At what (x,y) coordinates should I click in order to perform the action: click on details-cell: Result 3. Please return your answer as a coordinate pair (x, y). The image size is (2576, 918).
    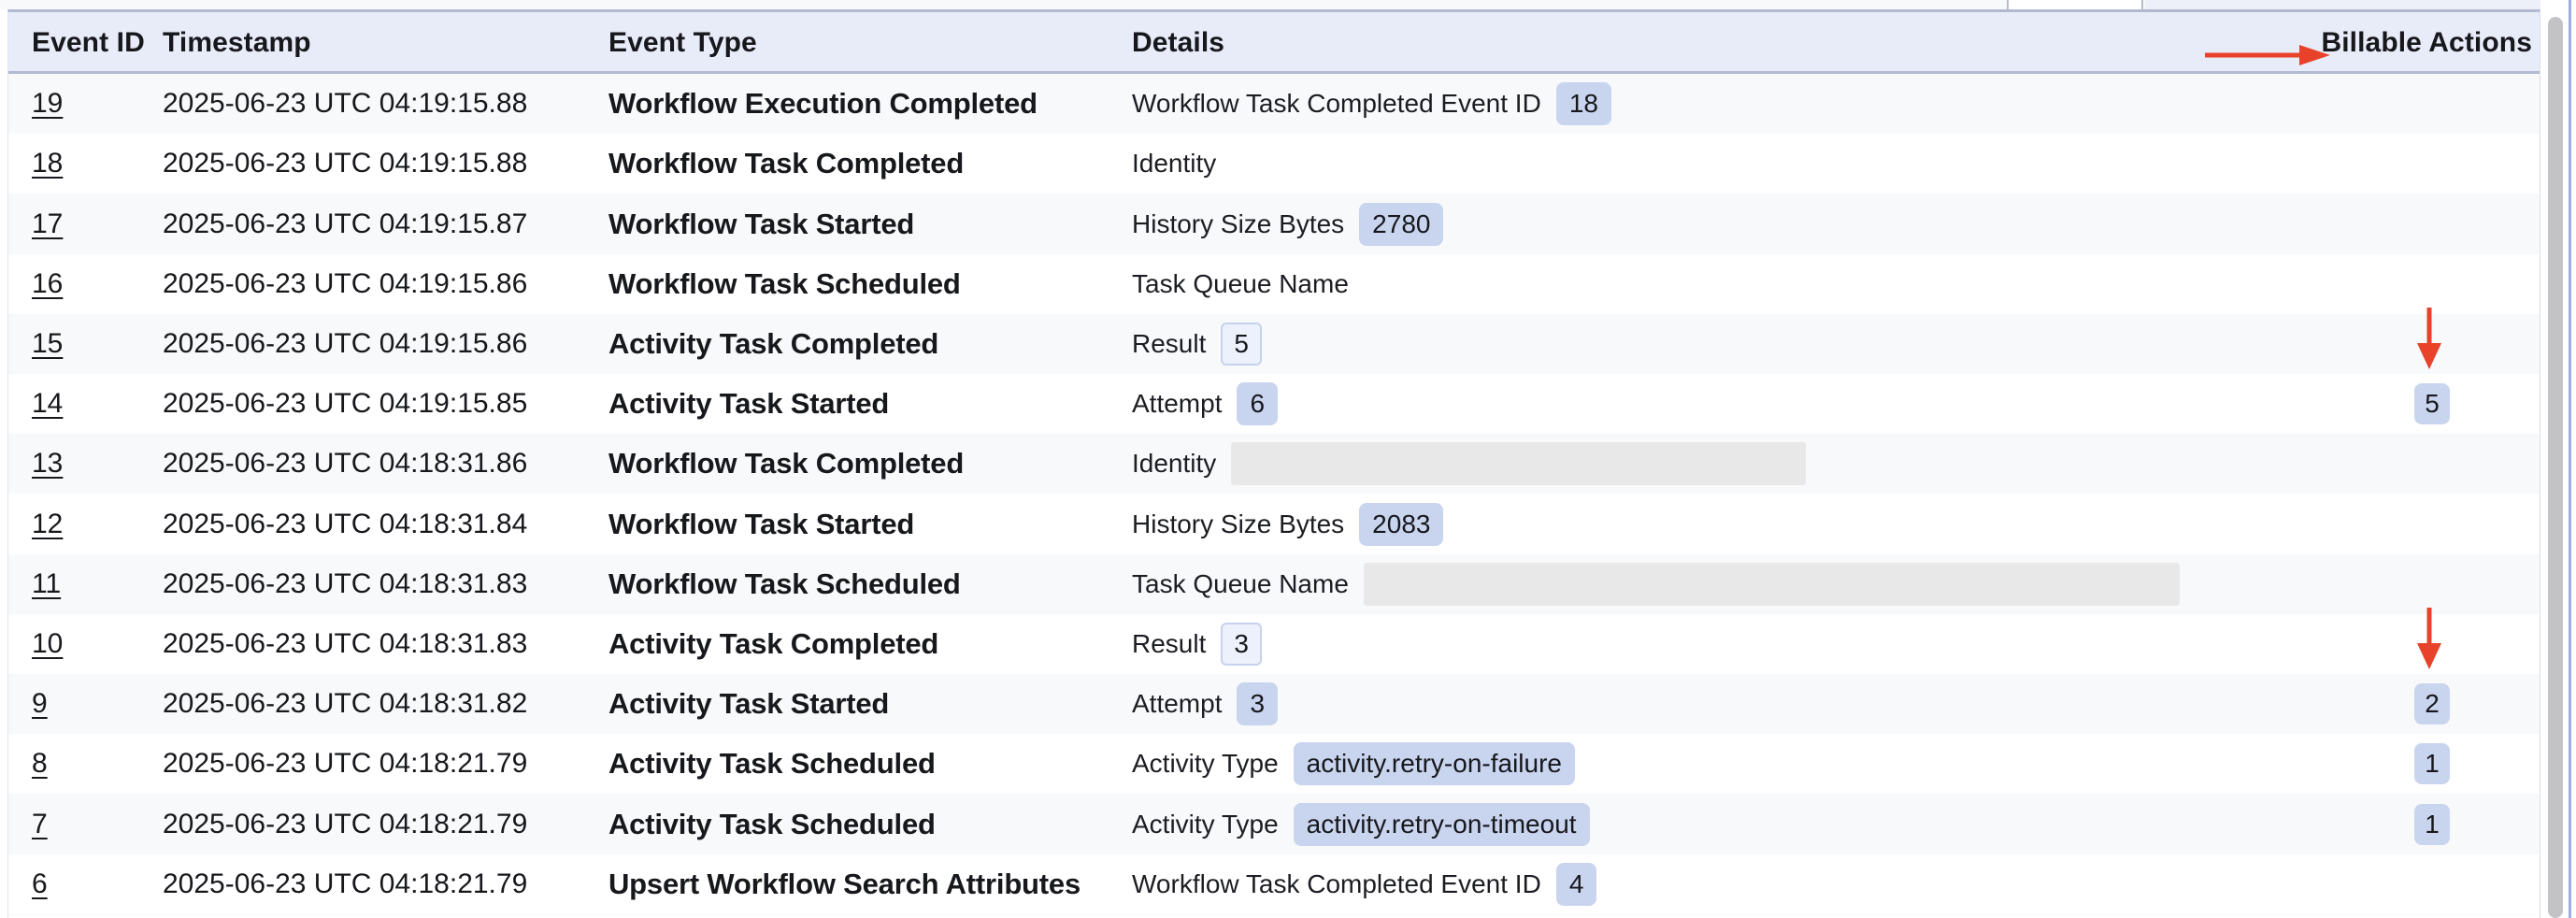
    Looking at the image, I should click on (1197, 644).